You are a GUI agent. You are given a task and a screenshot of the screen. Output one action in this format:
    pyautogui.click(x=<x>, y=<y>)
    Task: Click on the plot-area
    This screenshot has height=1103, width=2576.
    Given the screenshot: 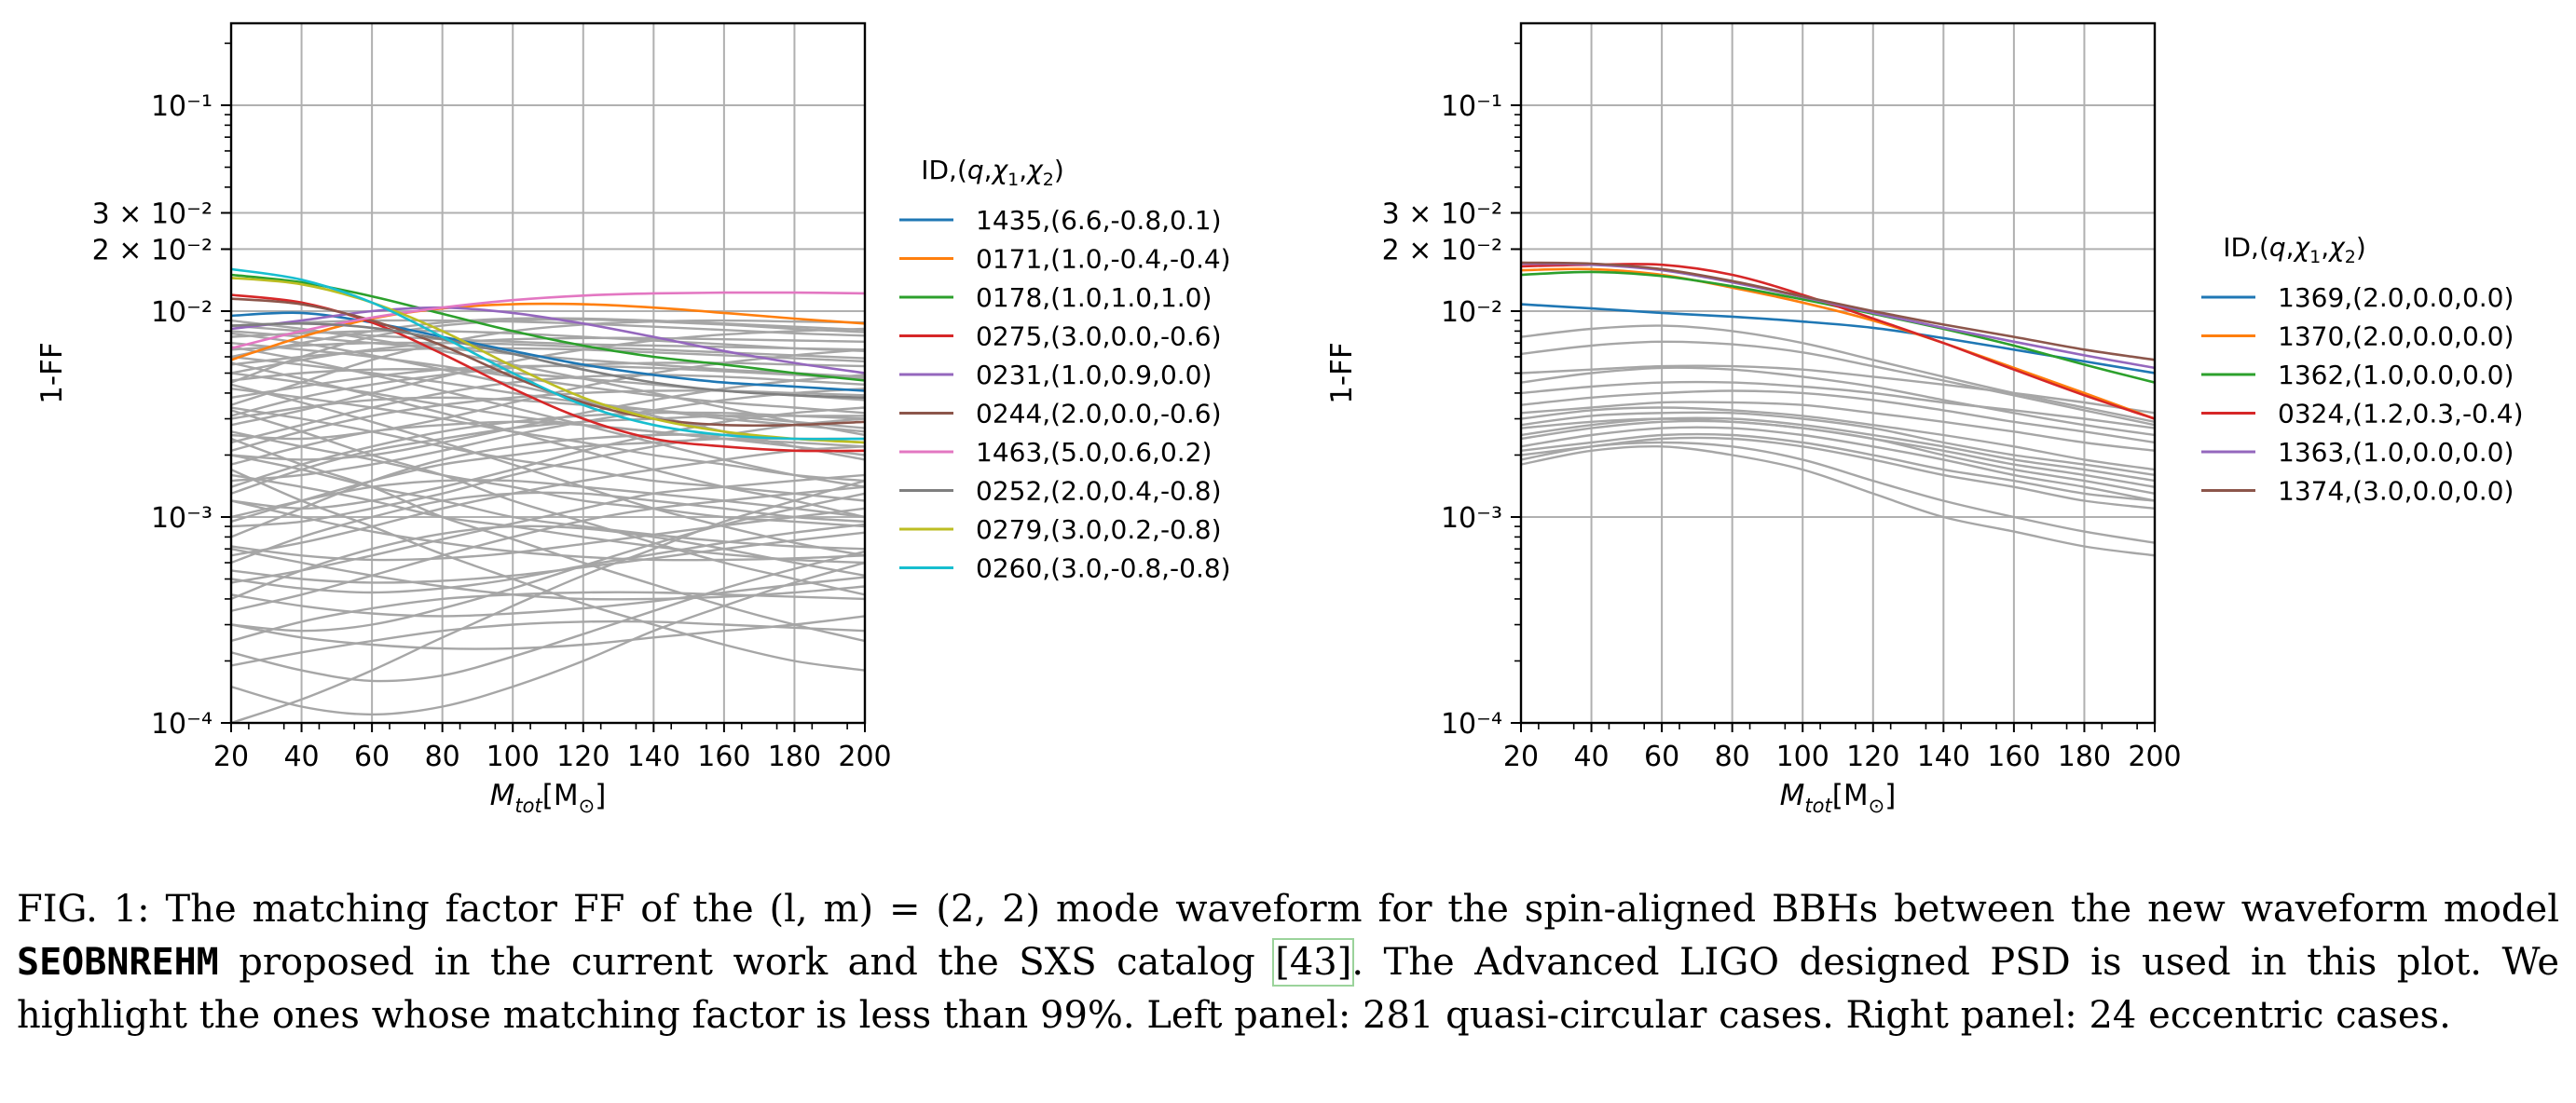 What is the action you would take?
    pyautogui.click(x=548, y=495)
    